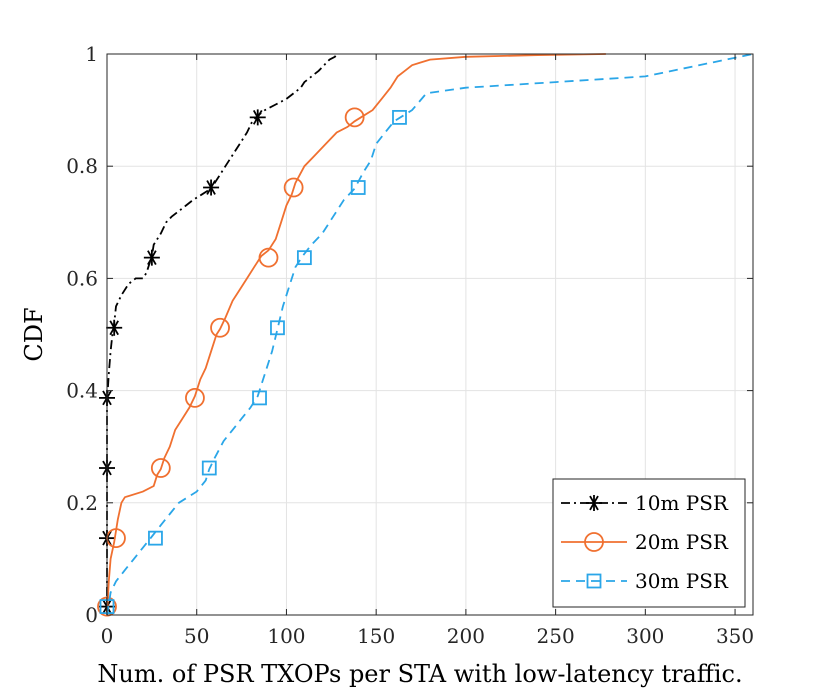 This screenshot has width=830, height=700. What do you see at coordinates (82, 503) in the screenshot?
I see `y-tick-label: 0.2` at bounding box center [82, 503].